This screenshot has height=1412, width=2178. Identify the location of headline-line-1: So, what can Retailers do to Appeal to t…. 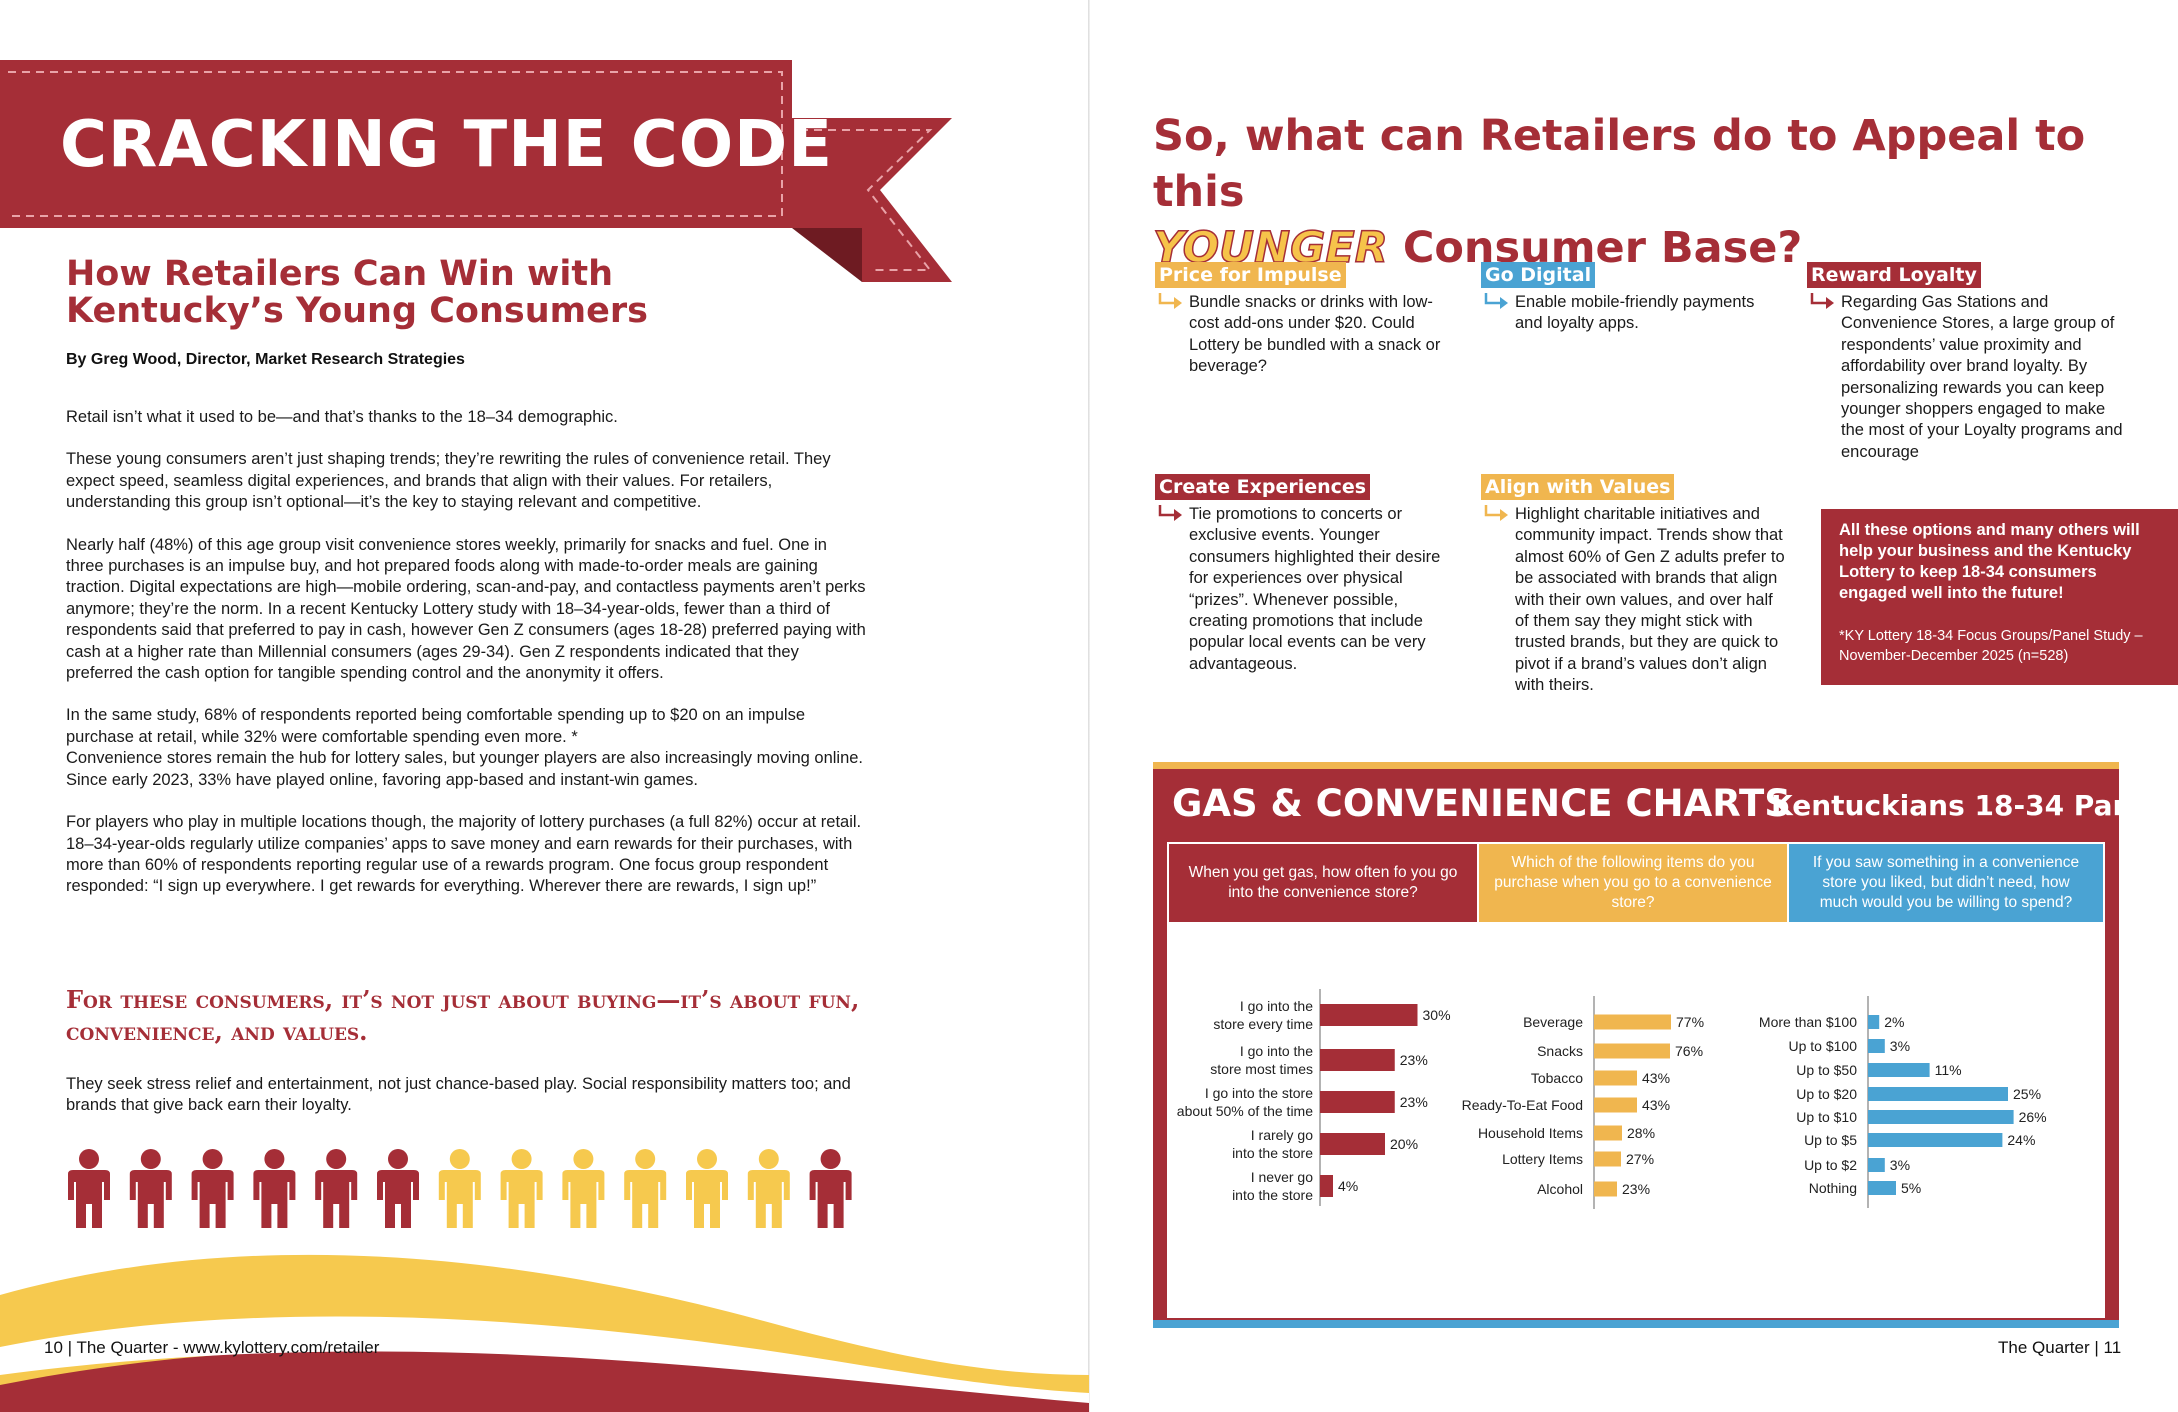
(1619, 164).